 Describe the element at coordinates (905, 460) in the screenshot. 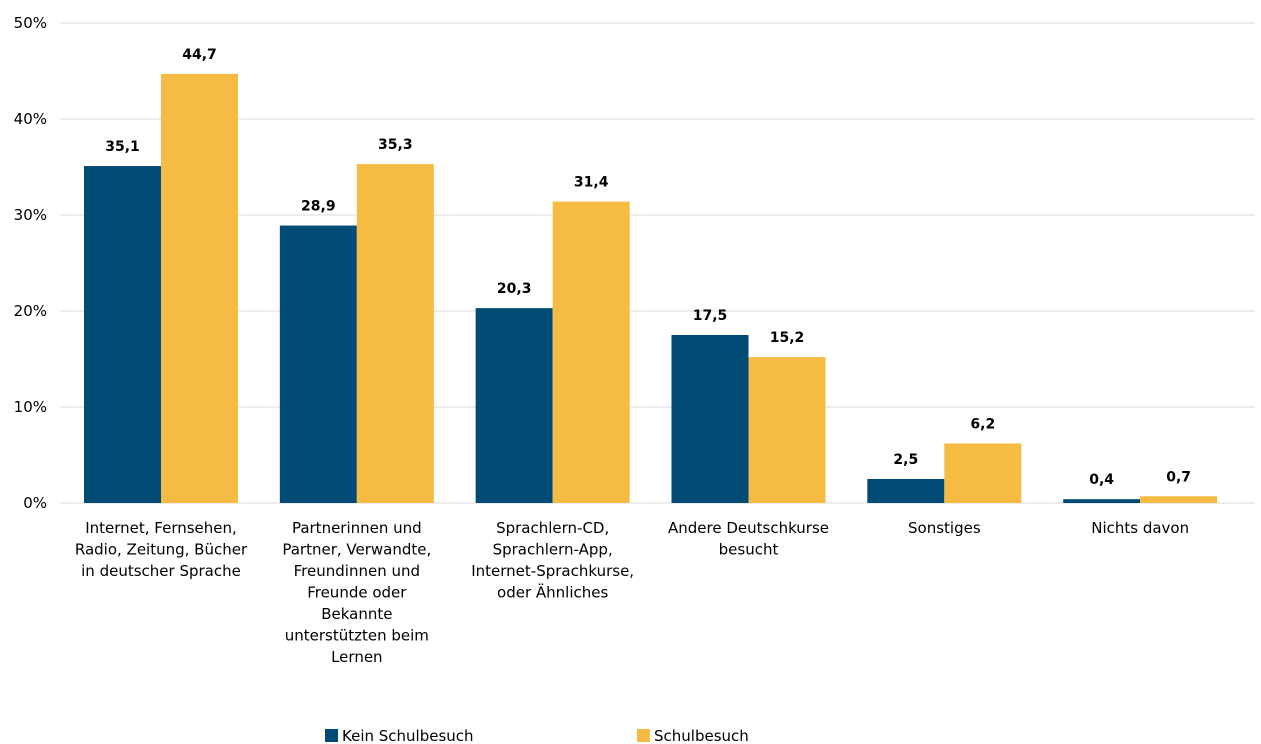

I see `data-label: 2,5` at that location.